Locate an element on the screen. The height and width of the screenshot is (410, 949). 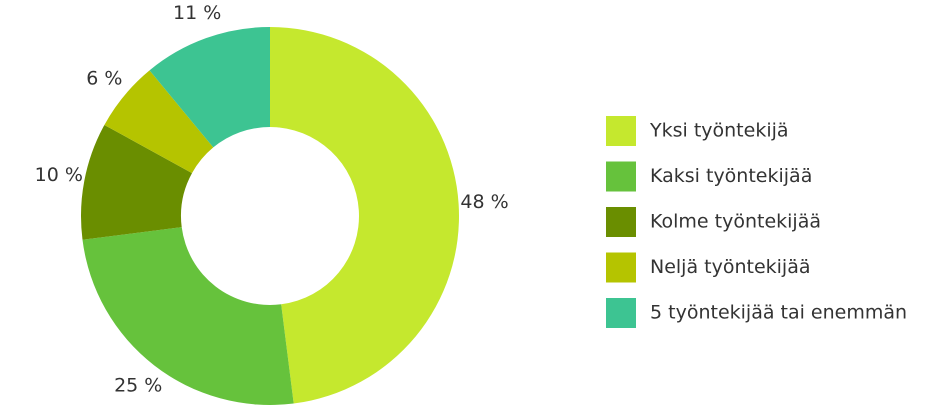
value-label: 10 % is located at coordinates (59, 175).